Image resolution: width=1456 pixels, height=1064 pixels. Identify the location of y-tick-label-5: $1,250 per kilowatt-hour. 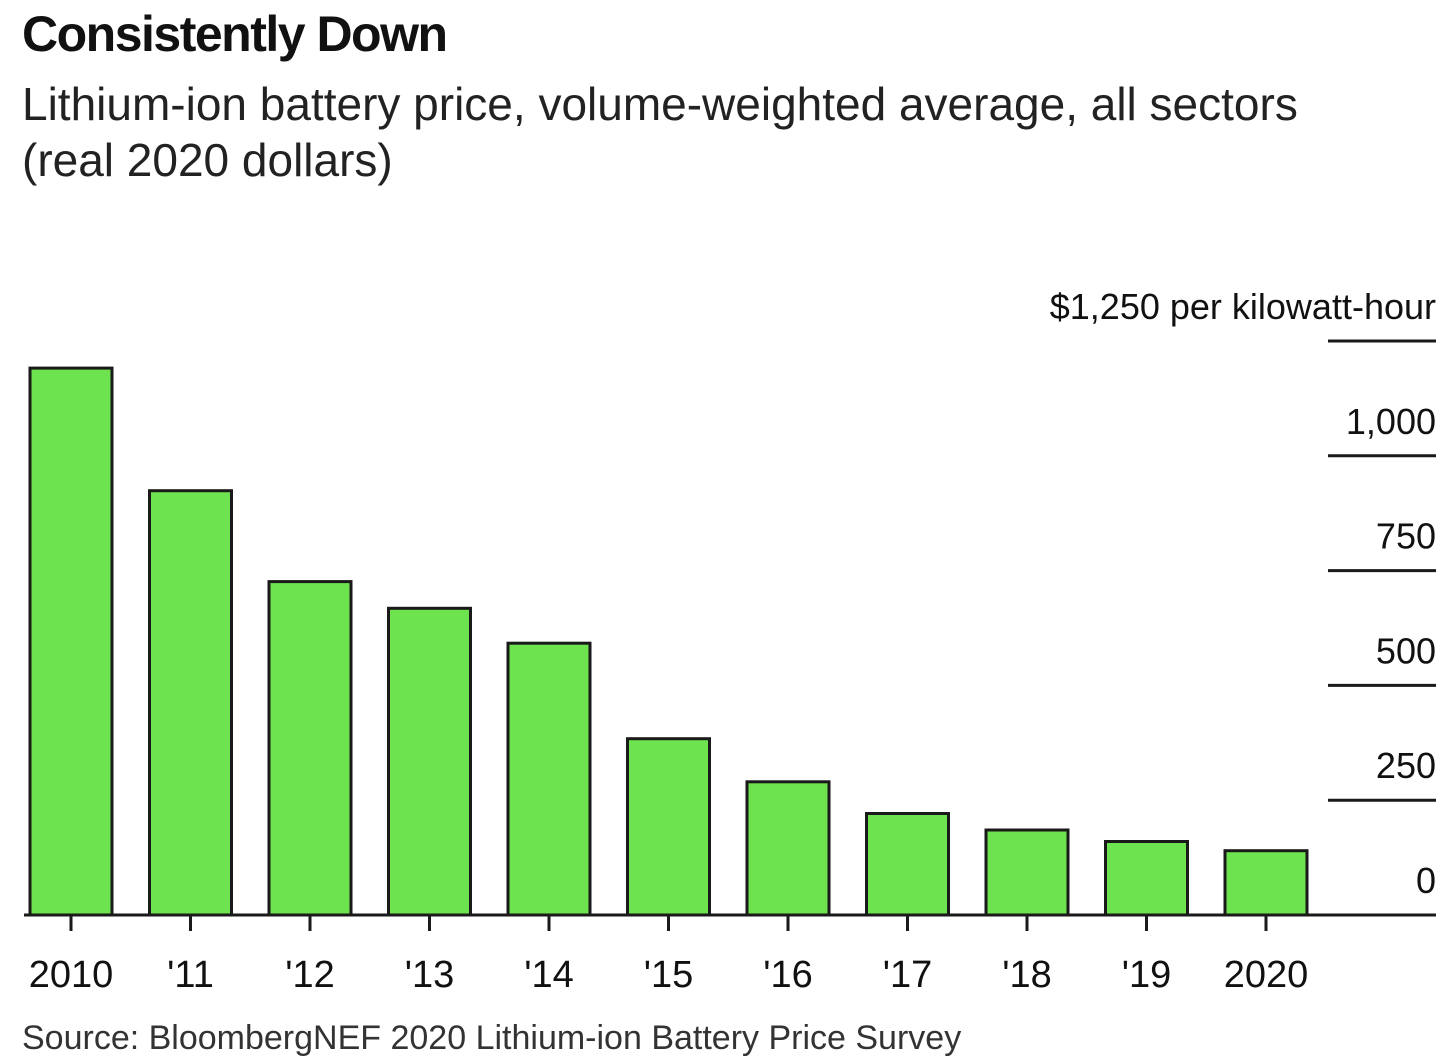
(1243, 306).